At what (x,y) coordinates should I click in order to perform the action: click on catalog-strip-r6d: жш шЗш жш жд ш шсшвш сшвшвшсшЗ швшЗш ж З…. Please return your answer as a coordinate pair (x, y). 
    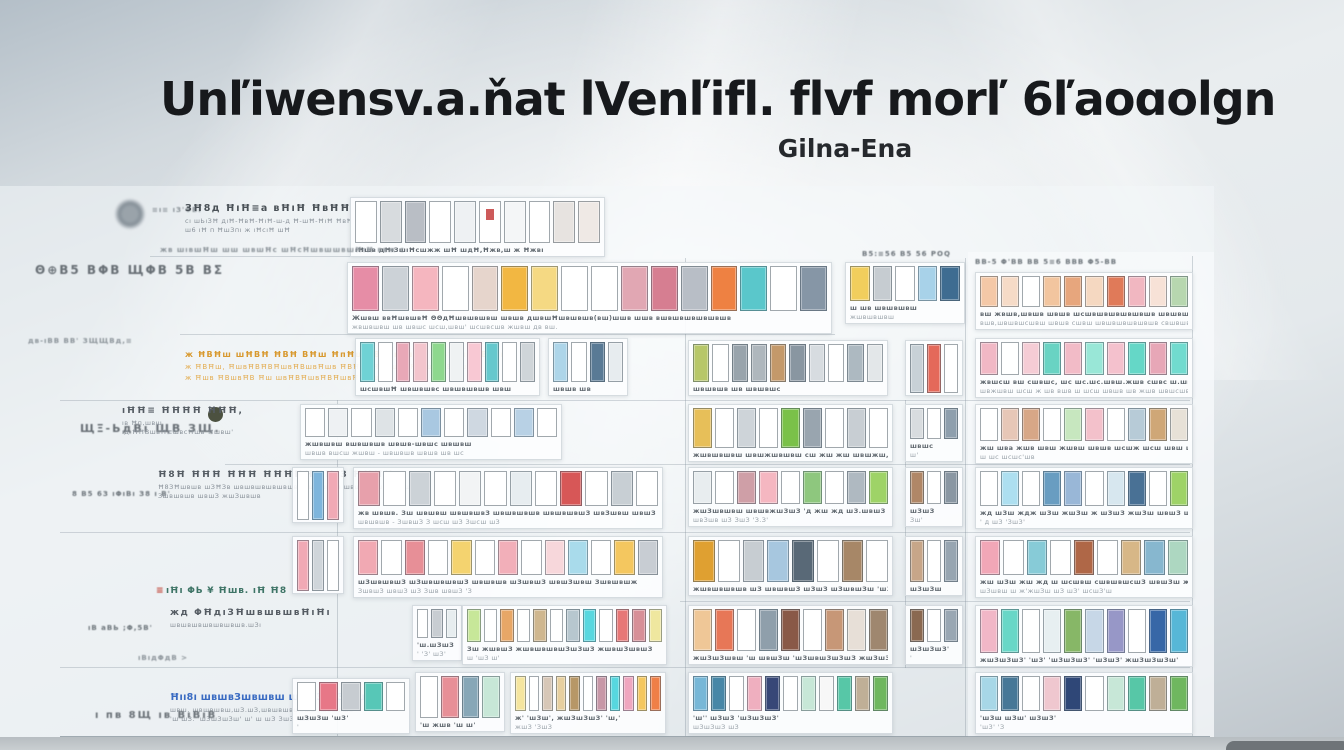
    Looking at the image, I should click on (1084, 567).